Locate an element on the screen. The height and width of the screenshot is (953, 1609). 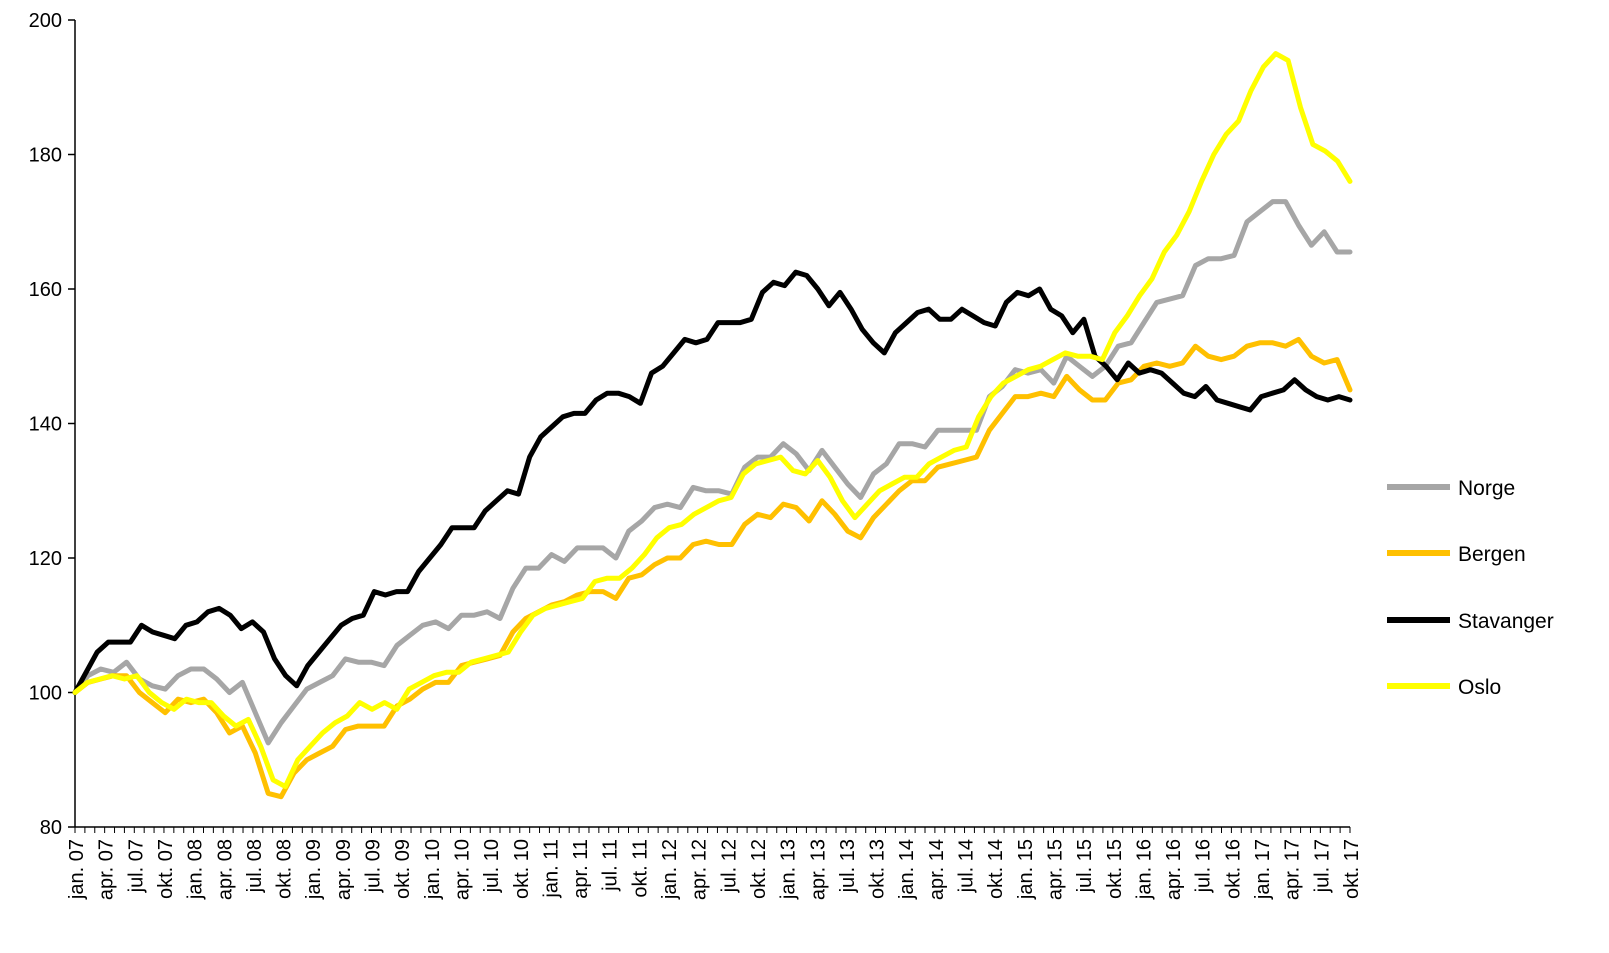
x-tick-label: okt. 09 is located at coordinates (403, 869).